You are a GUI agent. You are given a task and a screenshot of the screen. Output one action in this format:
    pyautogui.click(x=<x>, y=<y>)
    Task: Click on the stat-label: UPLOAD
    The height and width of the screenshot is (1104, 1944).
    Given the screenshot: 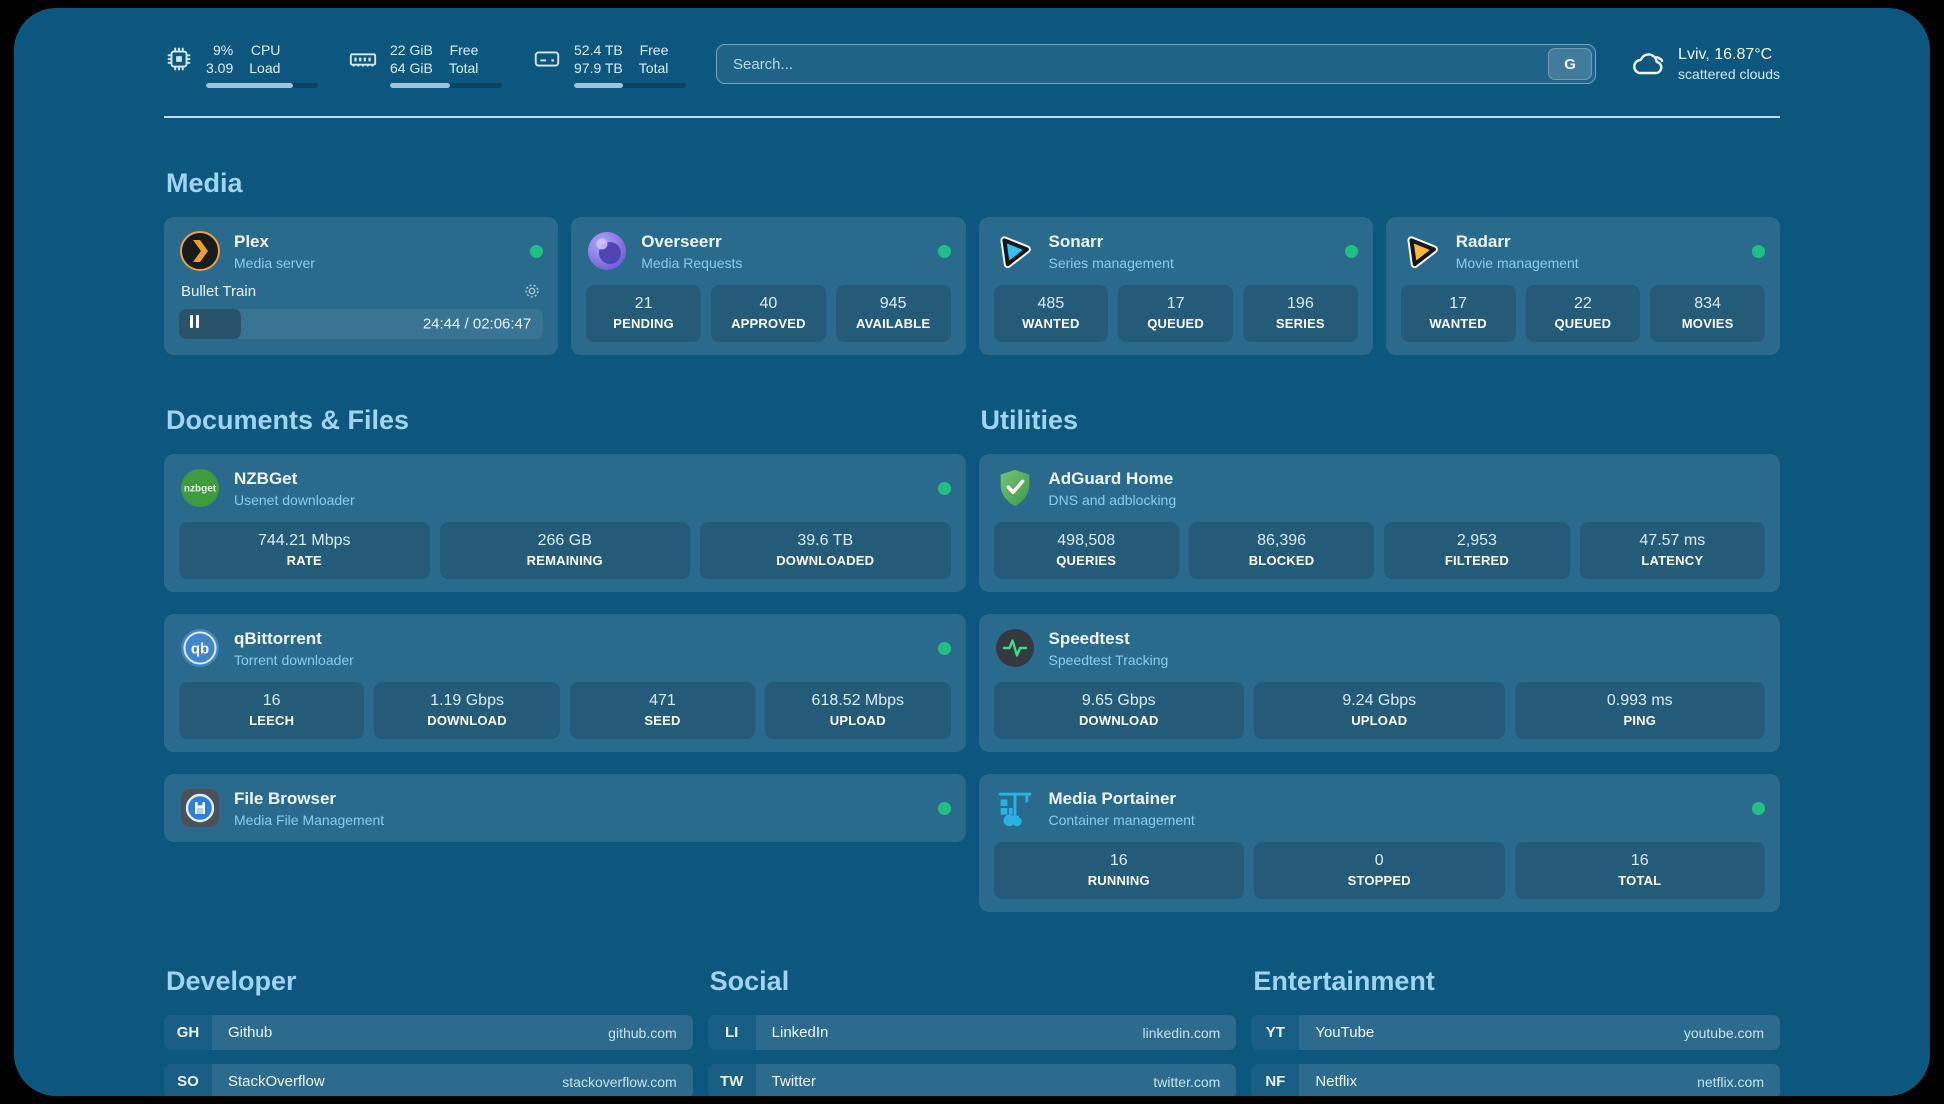 What is the action you would take?
    pyautogui.click(x=1379, y=720)
    